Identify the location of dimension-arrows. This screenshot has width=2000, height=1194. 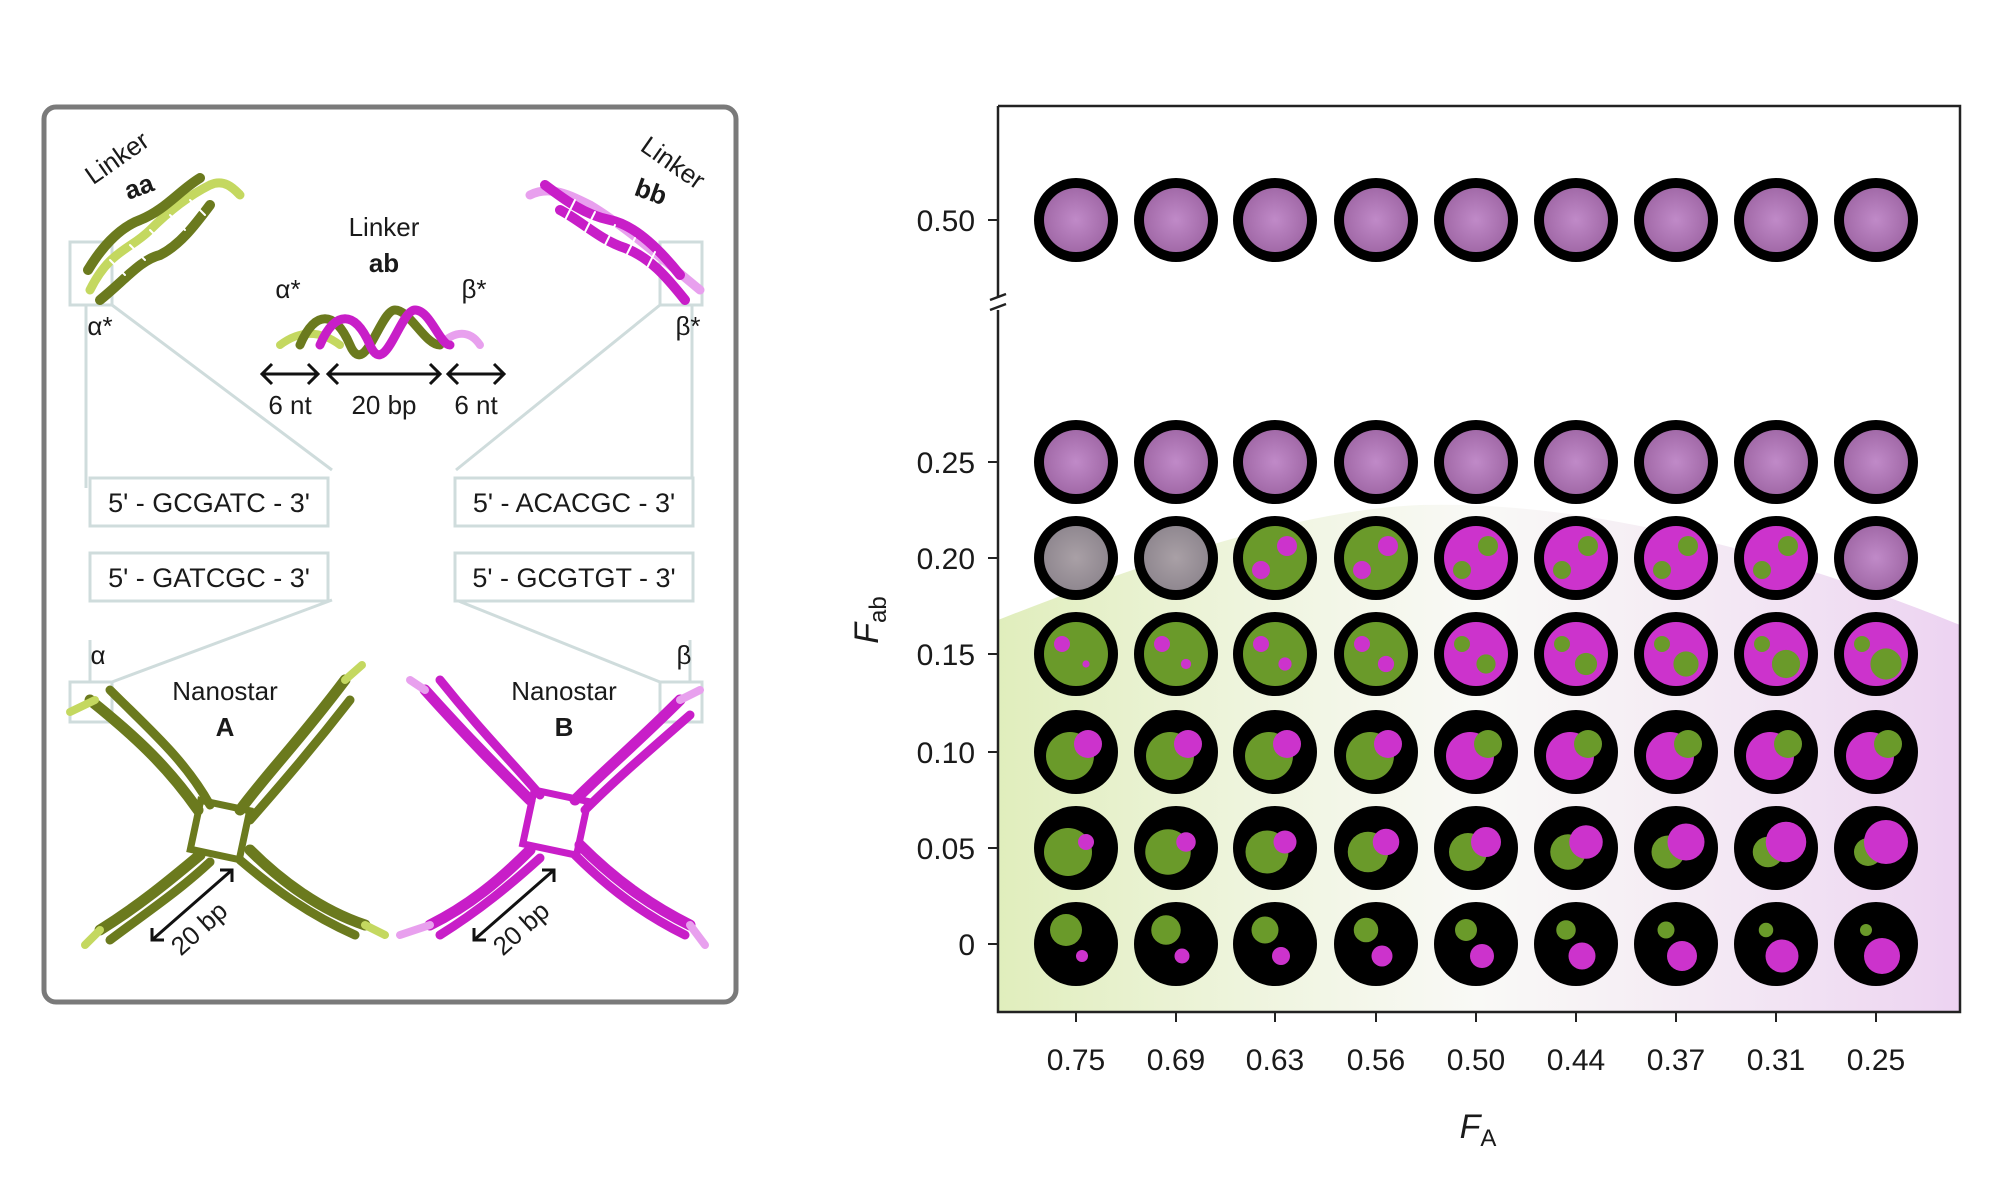
(383, 374).